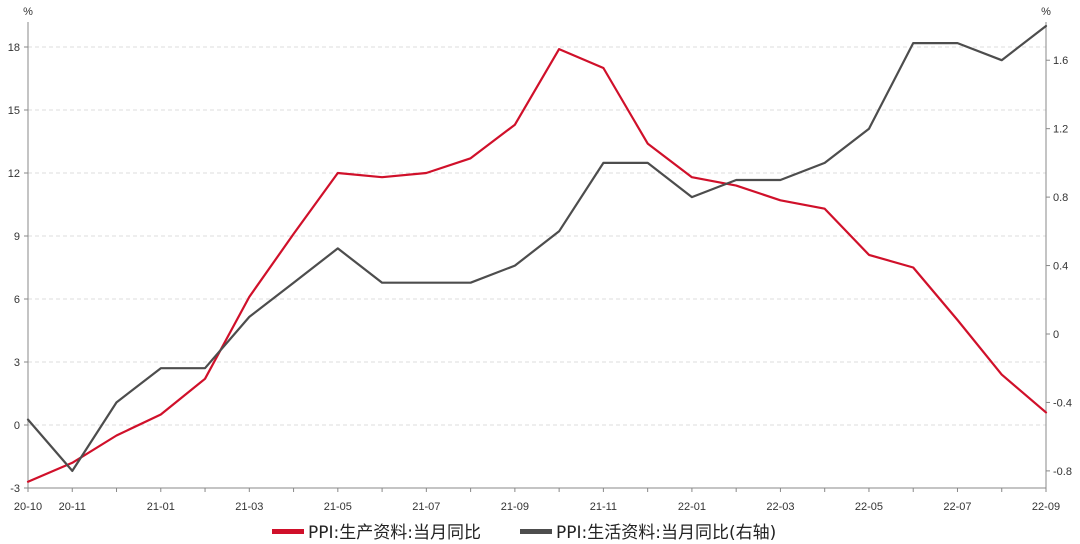 This screenshot has width=1080, height=544. I want to click on x-tick-label: 21-01, so click(161, 507).